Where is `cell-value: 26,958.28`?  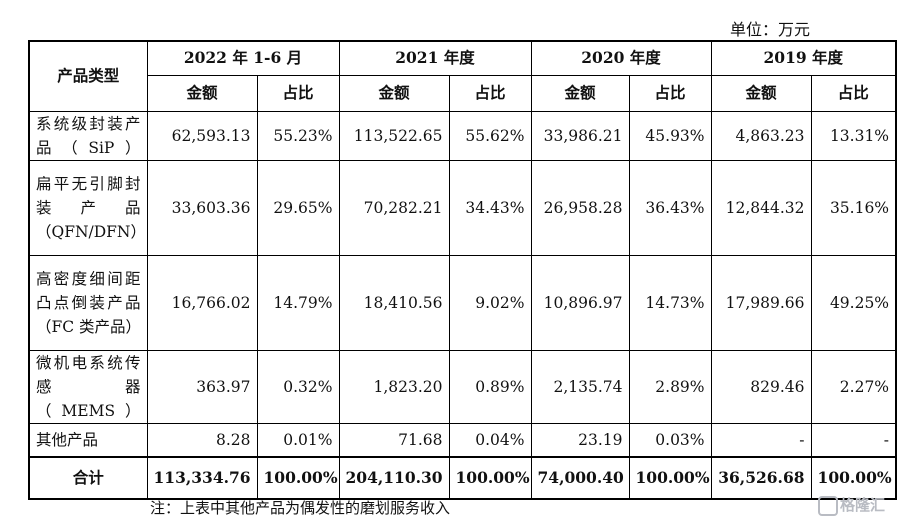
cell-value: 26,958.28 is located at coordinates (580, 207).